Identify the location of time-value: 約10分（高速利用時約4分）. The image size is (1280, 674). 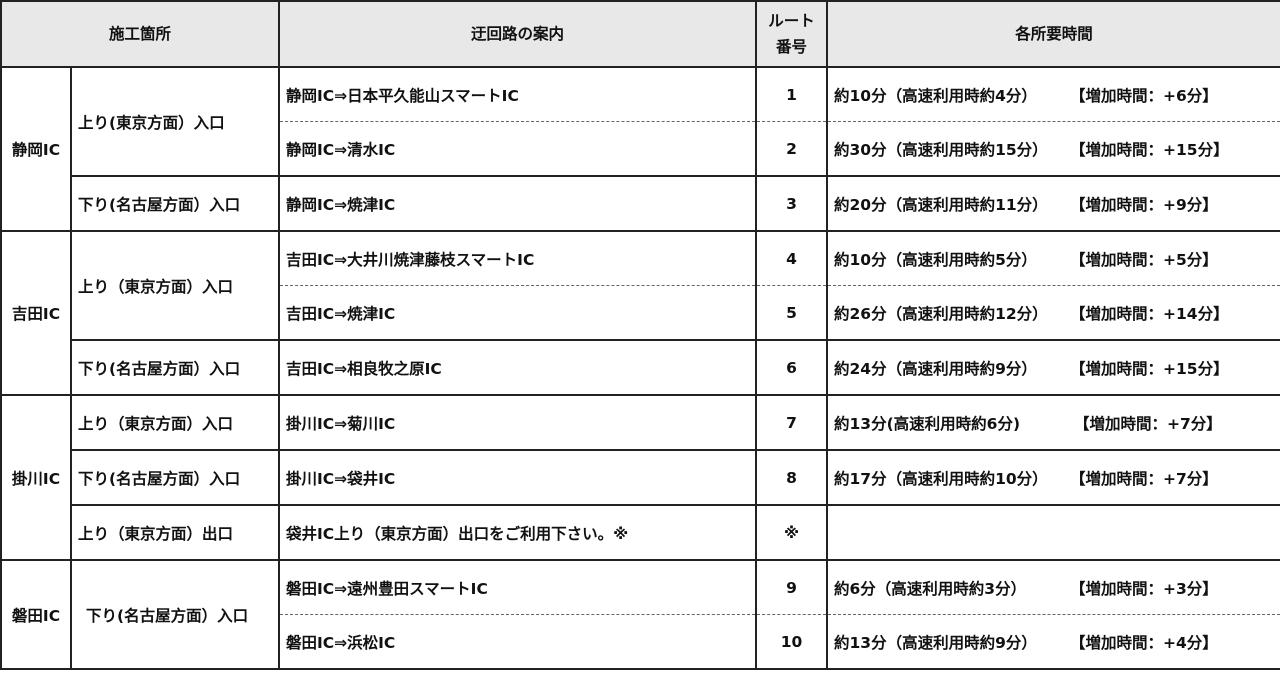
(935, 95).